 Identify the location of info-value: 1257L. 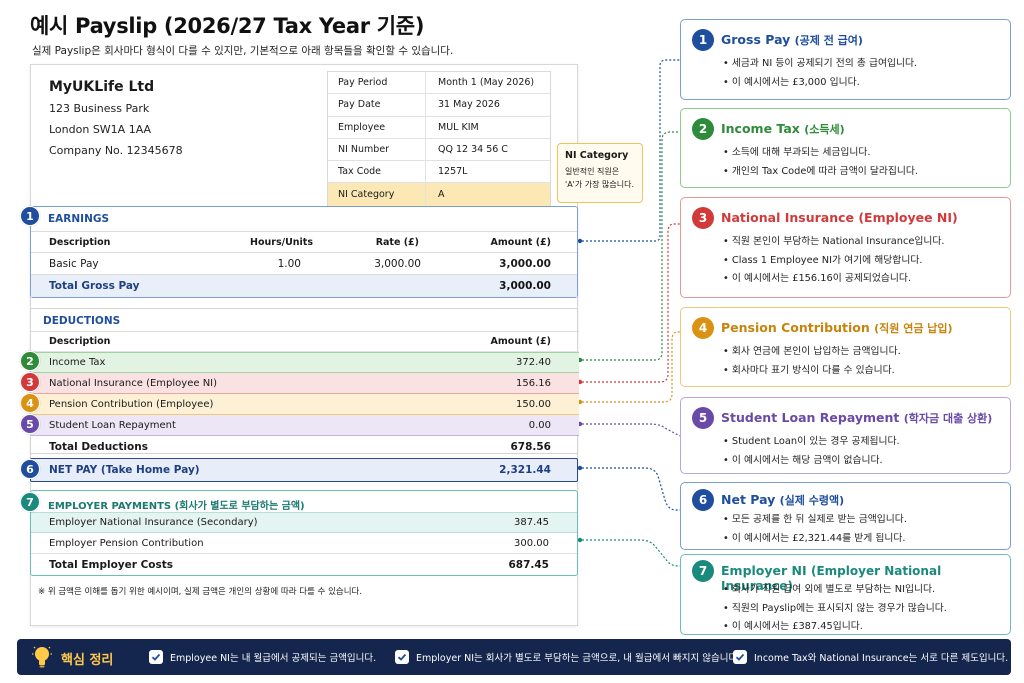
(453, 172).